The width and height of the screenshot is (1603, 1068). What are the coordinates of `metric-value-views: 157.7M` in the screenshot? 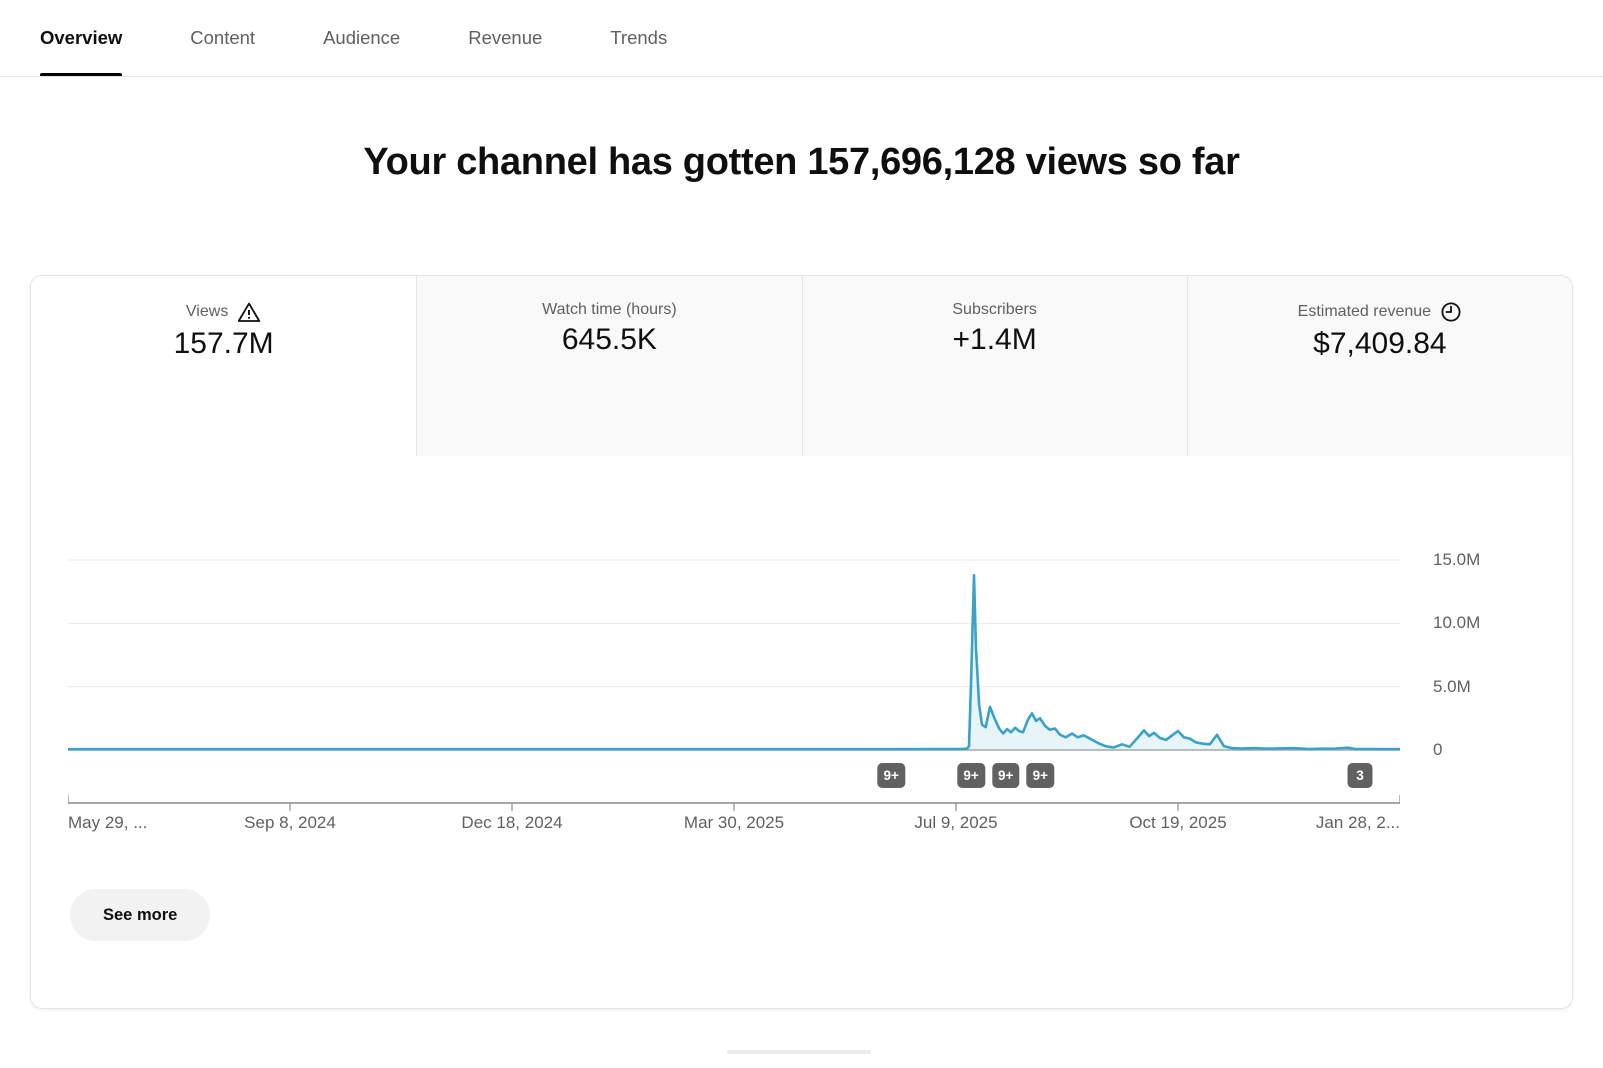 It's located at (223, 343).